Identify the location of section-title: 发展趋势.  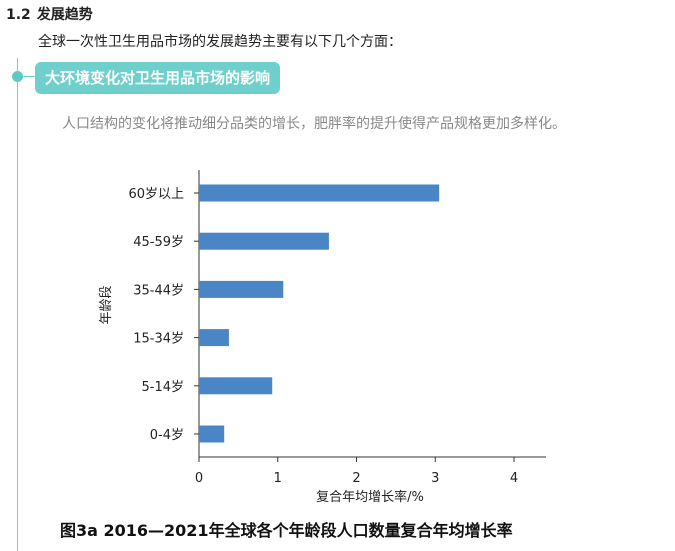
(64, 15).